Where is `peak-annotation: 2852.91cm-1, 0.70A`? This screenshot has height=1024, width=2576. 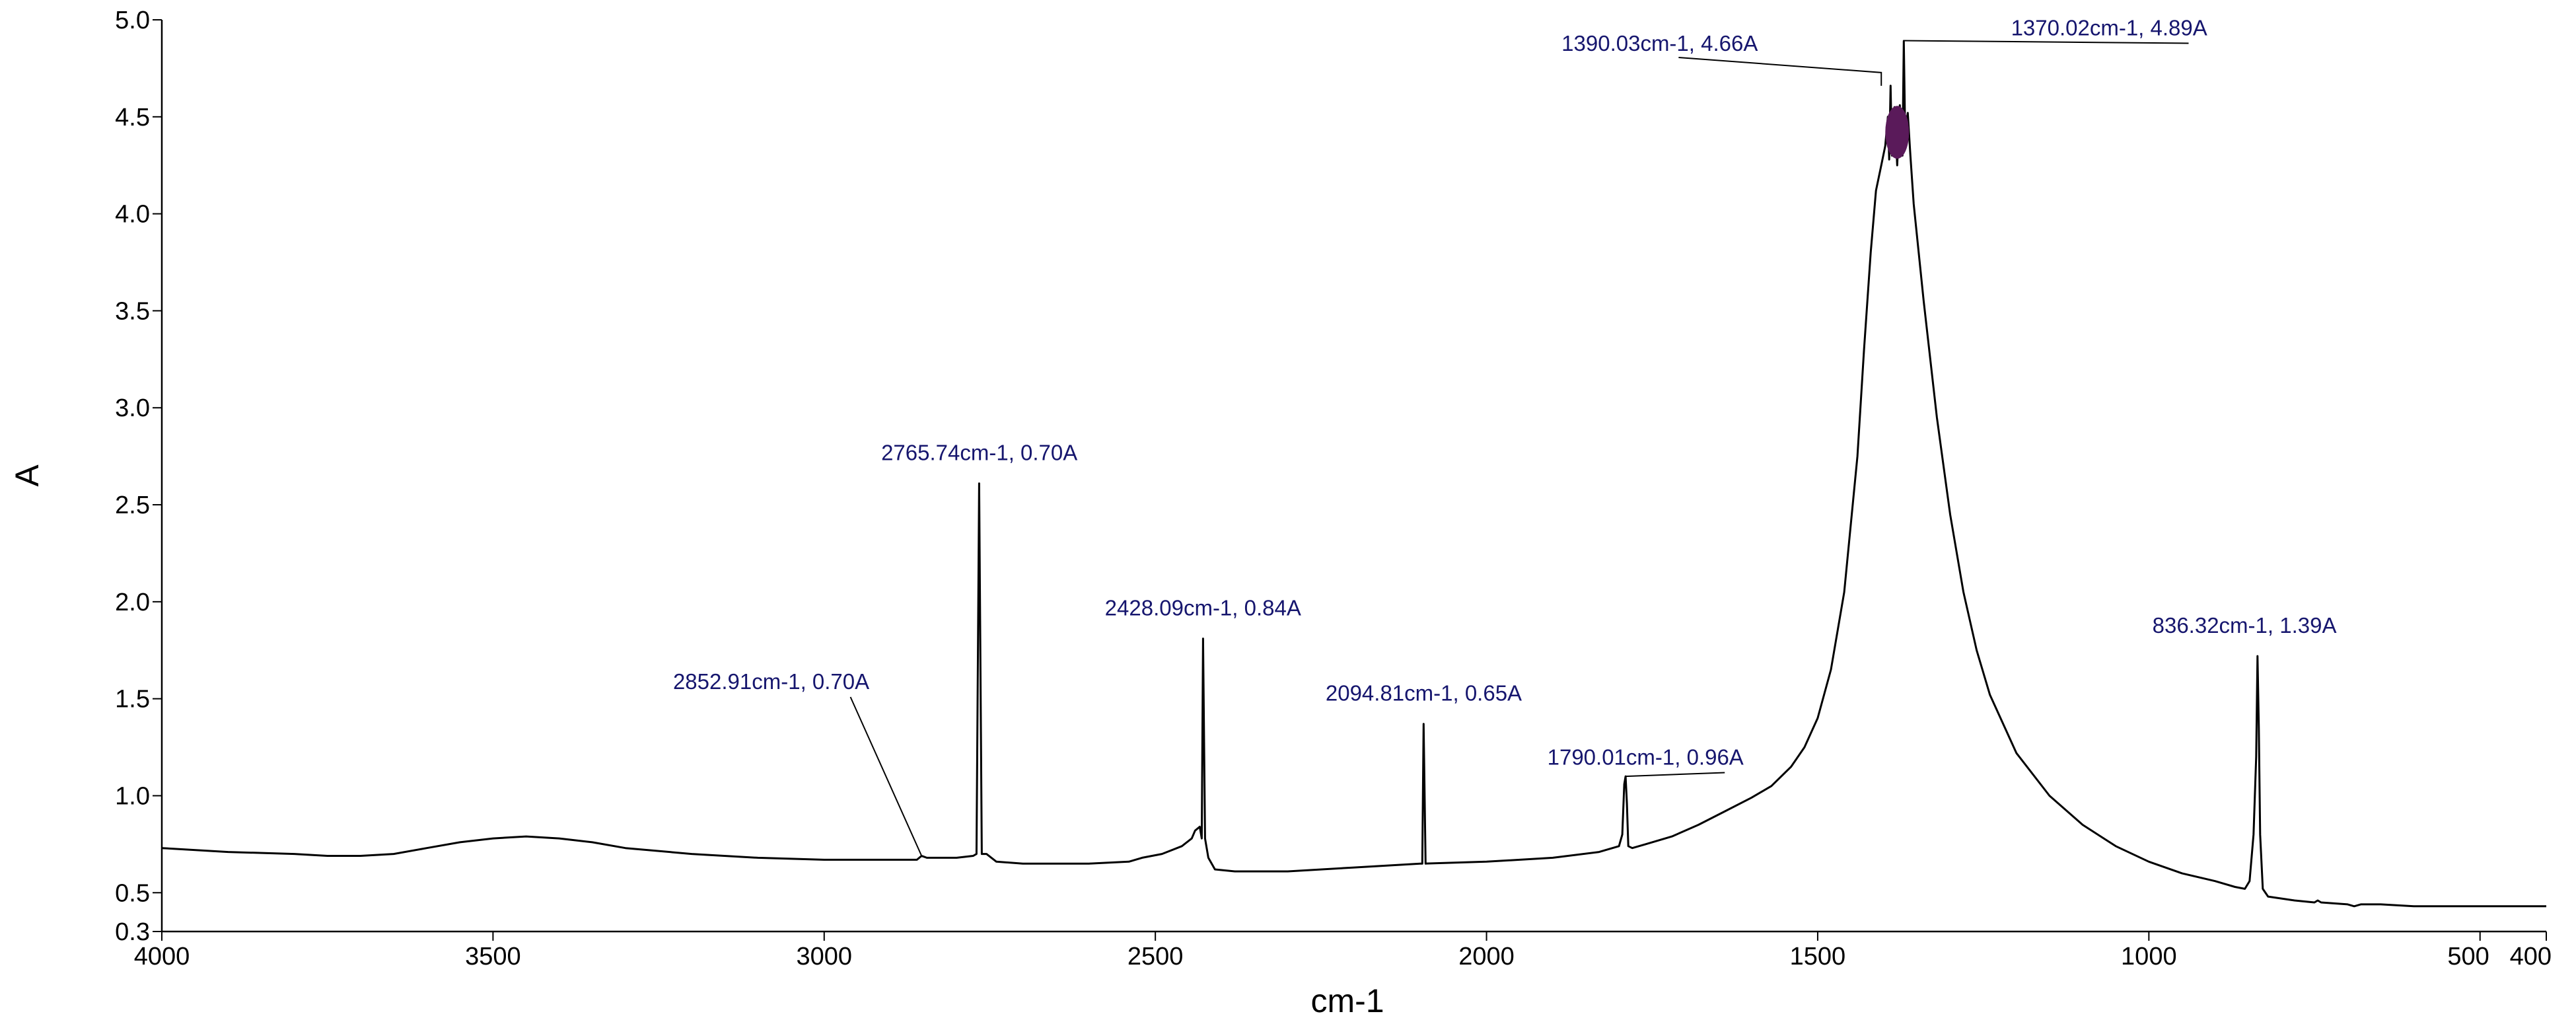 peak-annotation: 2852.91cm-1, 0.70A is located at coordinates (798, 762).